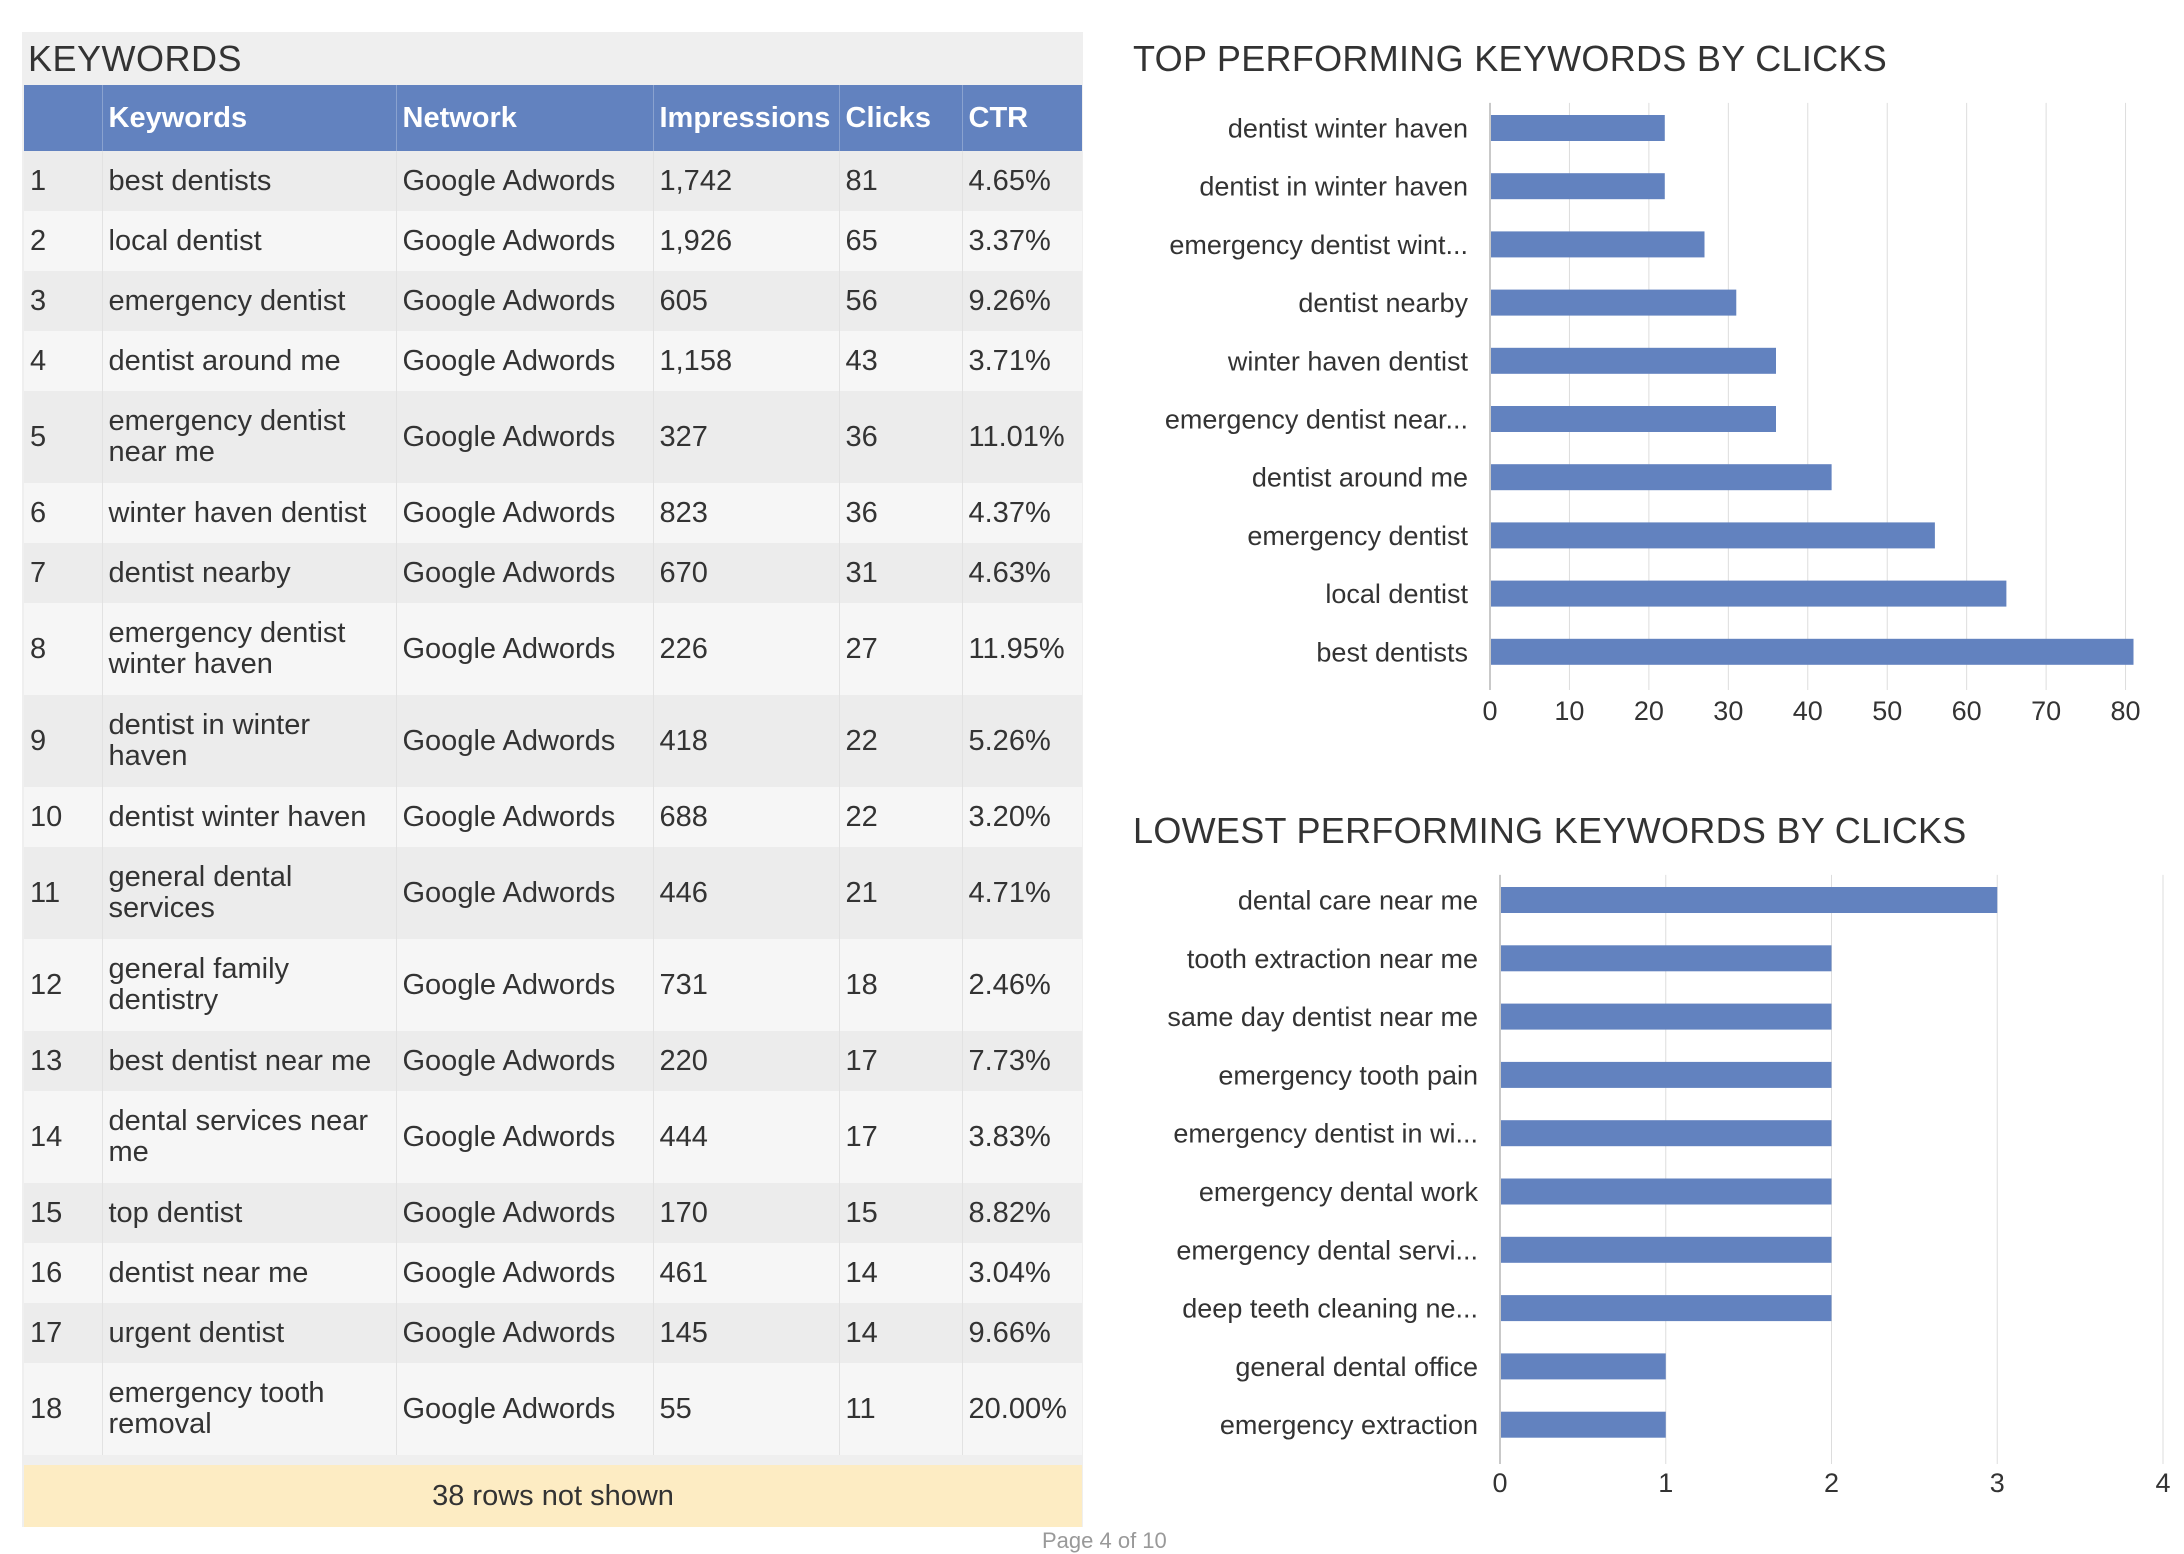 The height and width of the screenshot is (1554, 2184). What do you see at coordinates (1022, 1409) in the screenshot?
I see `ctr-cell: 20.00%` at bounding box center [1022, 1409].